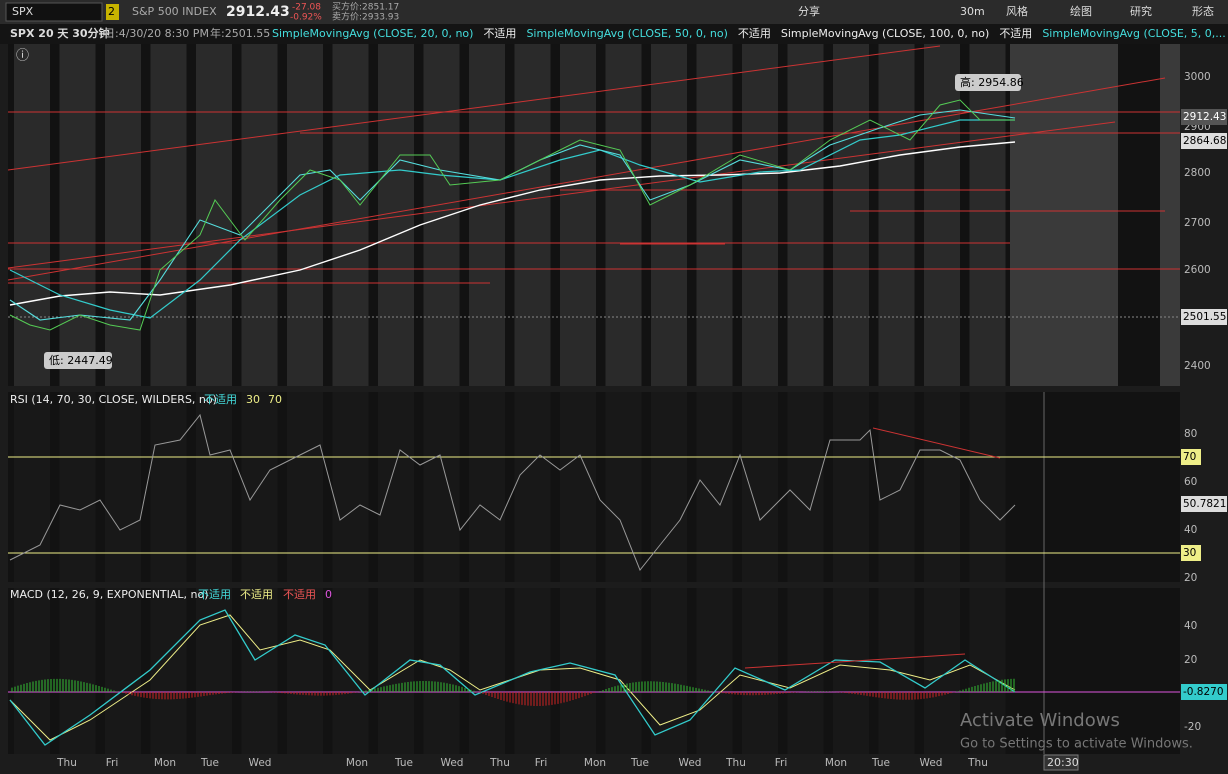 The image size is (1228, 774). I want to click on macd-value: 0, so click(328, 594).